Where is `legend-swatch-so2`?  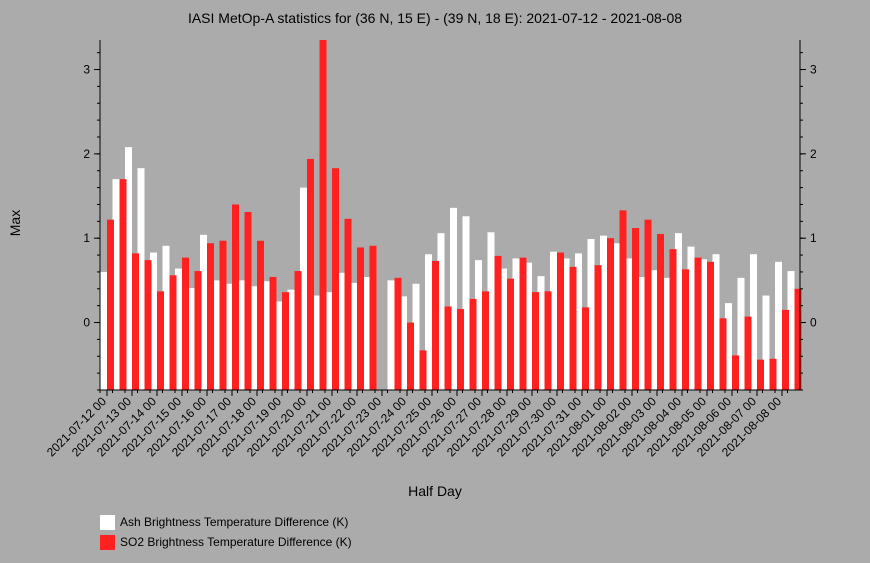 legend-swatch-so2 is located at coordinates (107, 542).